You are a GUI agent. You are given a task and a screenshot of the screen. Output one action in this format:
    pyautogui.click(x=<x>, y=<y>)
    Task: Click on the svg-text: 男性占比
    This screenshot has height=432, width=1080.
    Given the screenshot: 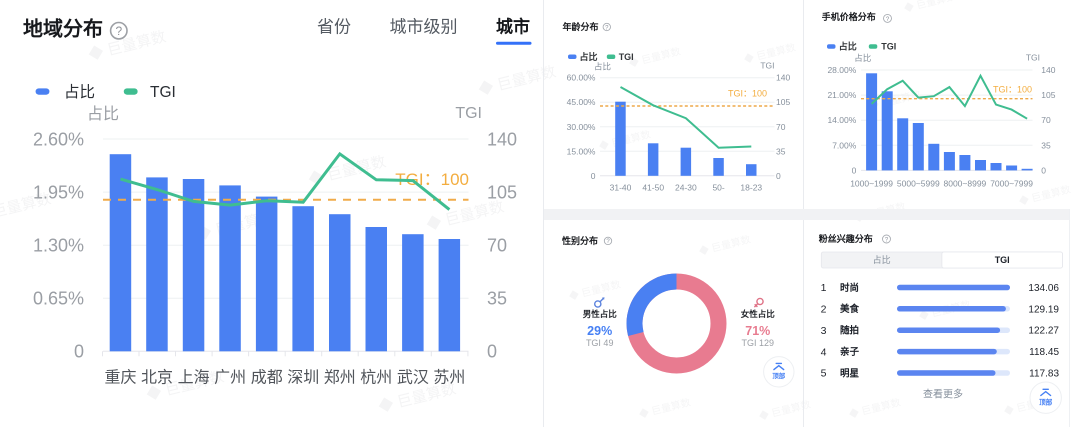 What is the action you would take?
    pyautogui.click(x=600, y=314)
    